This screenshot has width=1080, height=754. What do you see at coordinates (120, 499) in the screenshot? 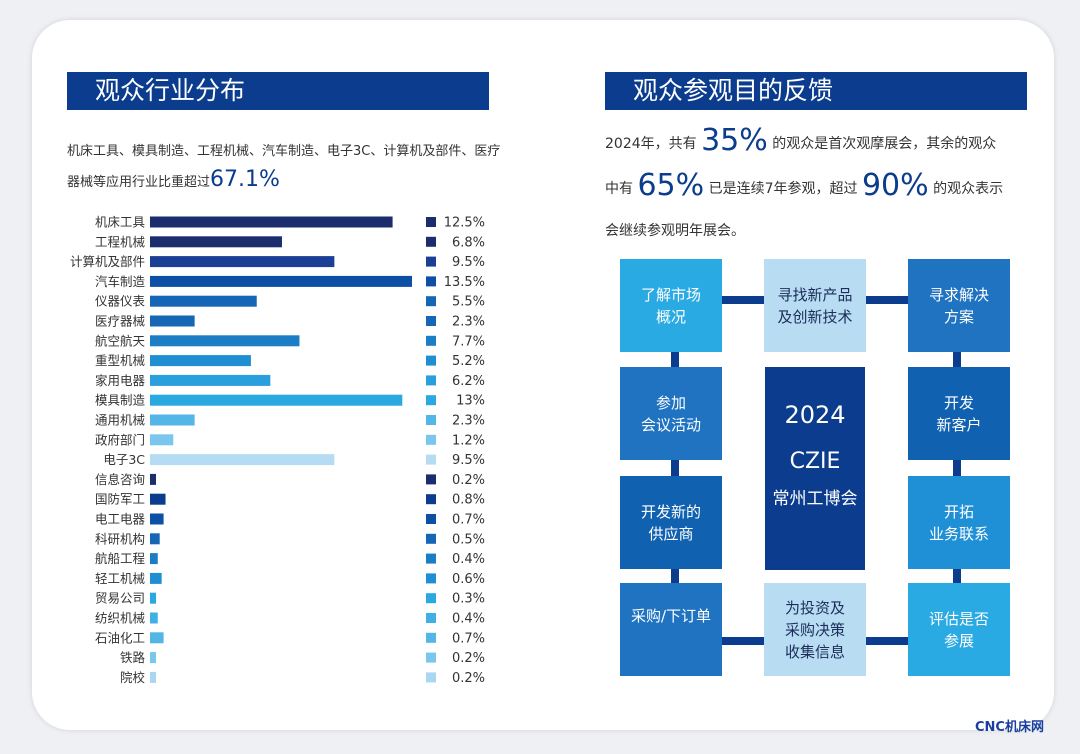
I see `category-label: 国防军工` at bounding box center [120, 499].